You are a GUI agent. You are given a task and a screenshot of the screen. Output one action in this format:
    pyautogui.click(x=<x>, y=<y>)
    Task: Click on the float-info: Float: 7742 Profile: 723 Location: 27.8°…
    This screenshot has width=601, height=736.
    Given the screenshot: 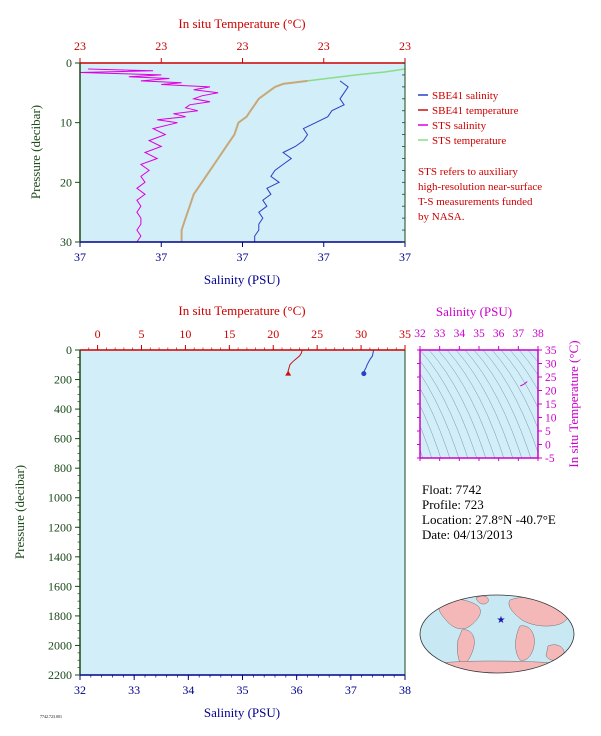 What is the action you would take?
    pyautogui.click(x=489, y=512)
    